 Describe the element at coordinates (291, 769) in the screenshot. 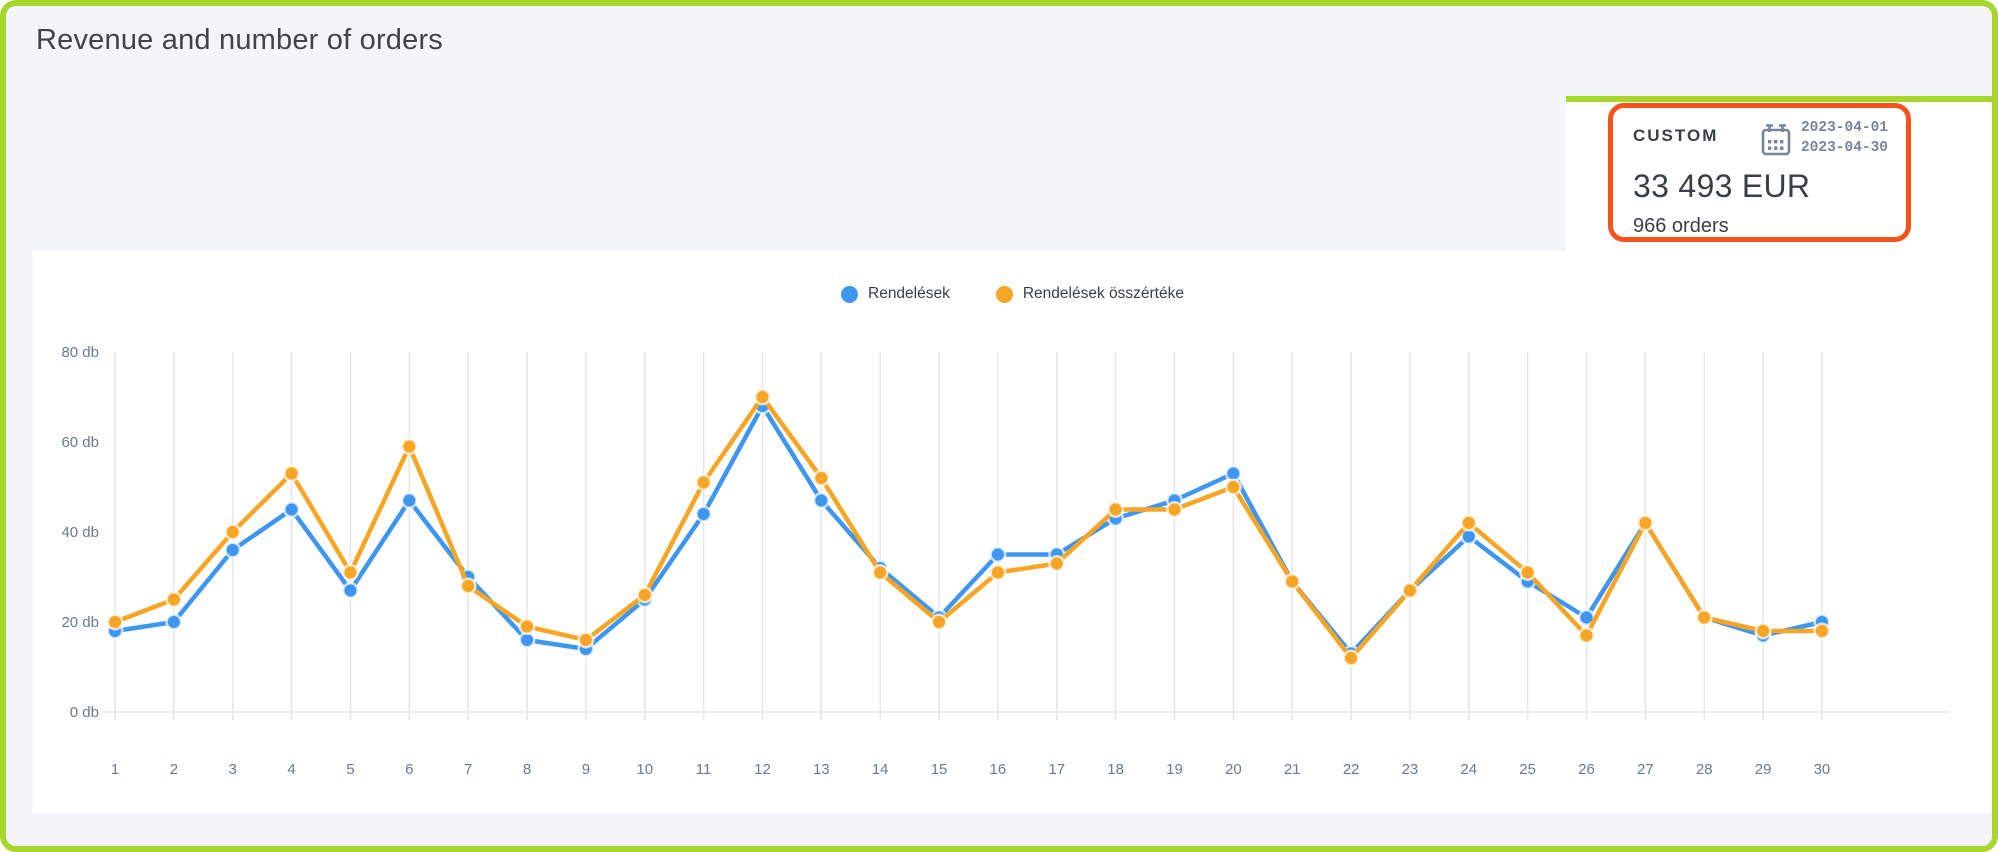

I see `x-tick: 4` at that location.